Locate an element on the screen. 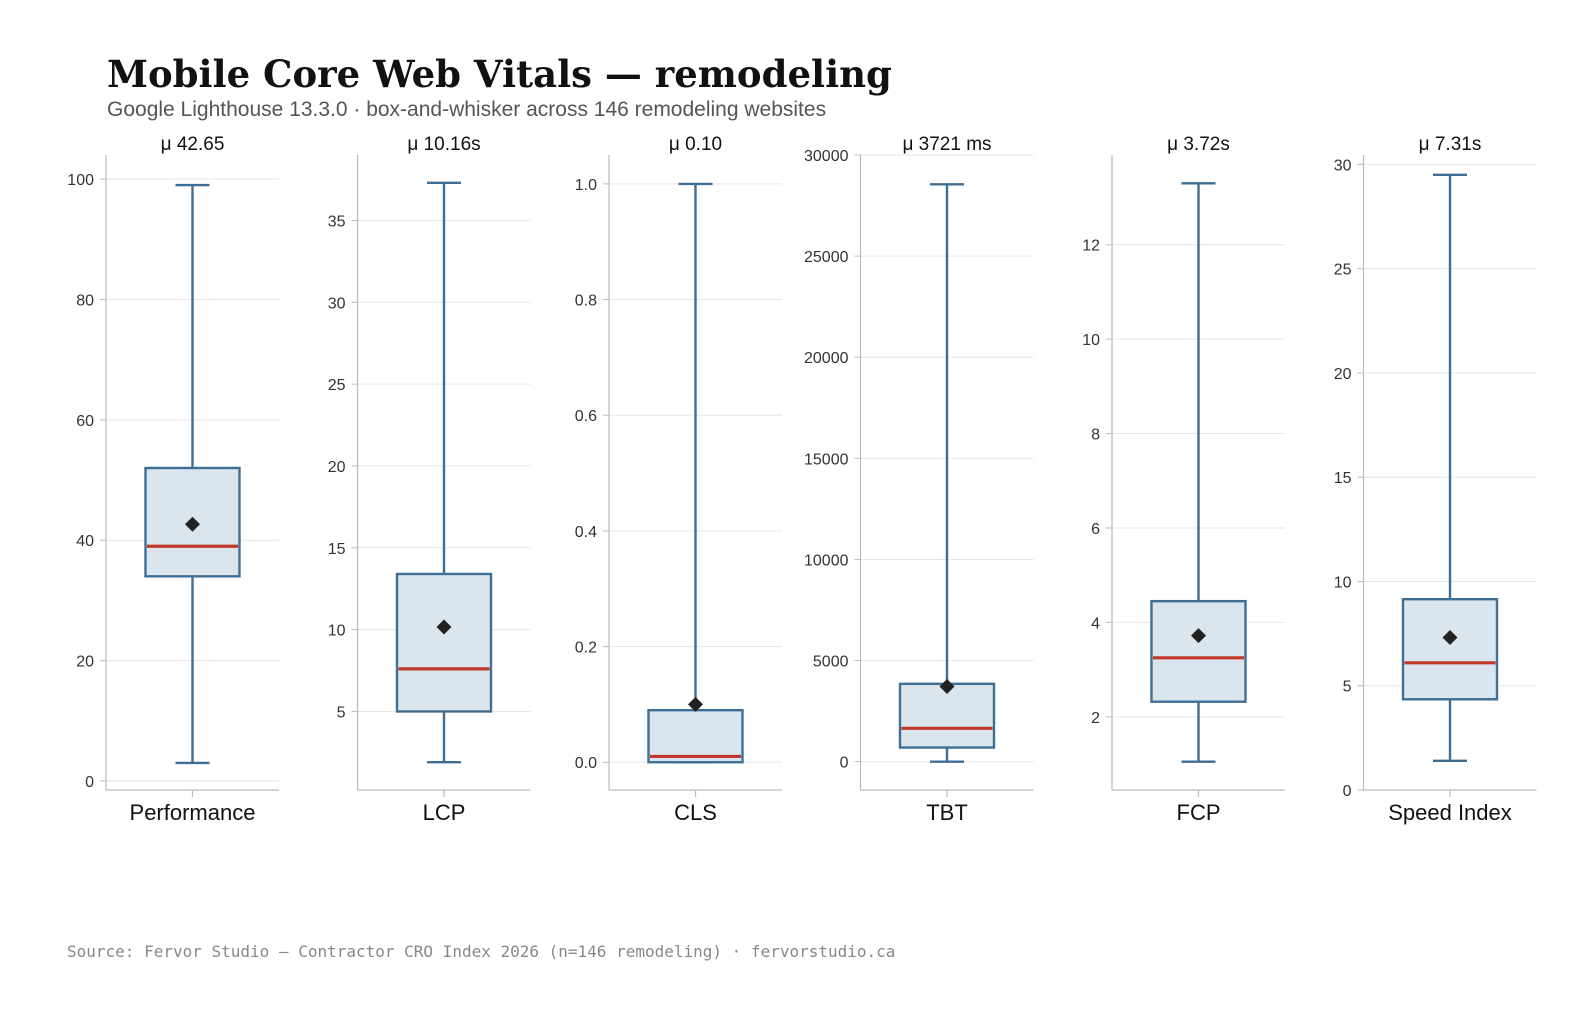 This screenshot has width=1588, height=1014. panel-lcp: 5 10 15 20 25 30 35 μ 10.16s LCP is located at coordinates (429, 479).